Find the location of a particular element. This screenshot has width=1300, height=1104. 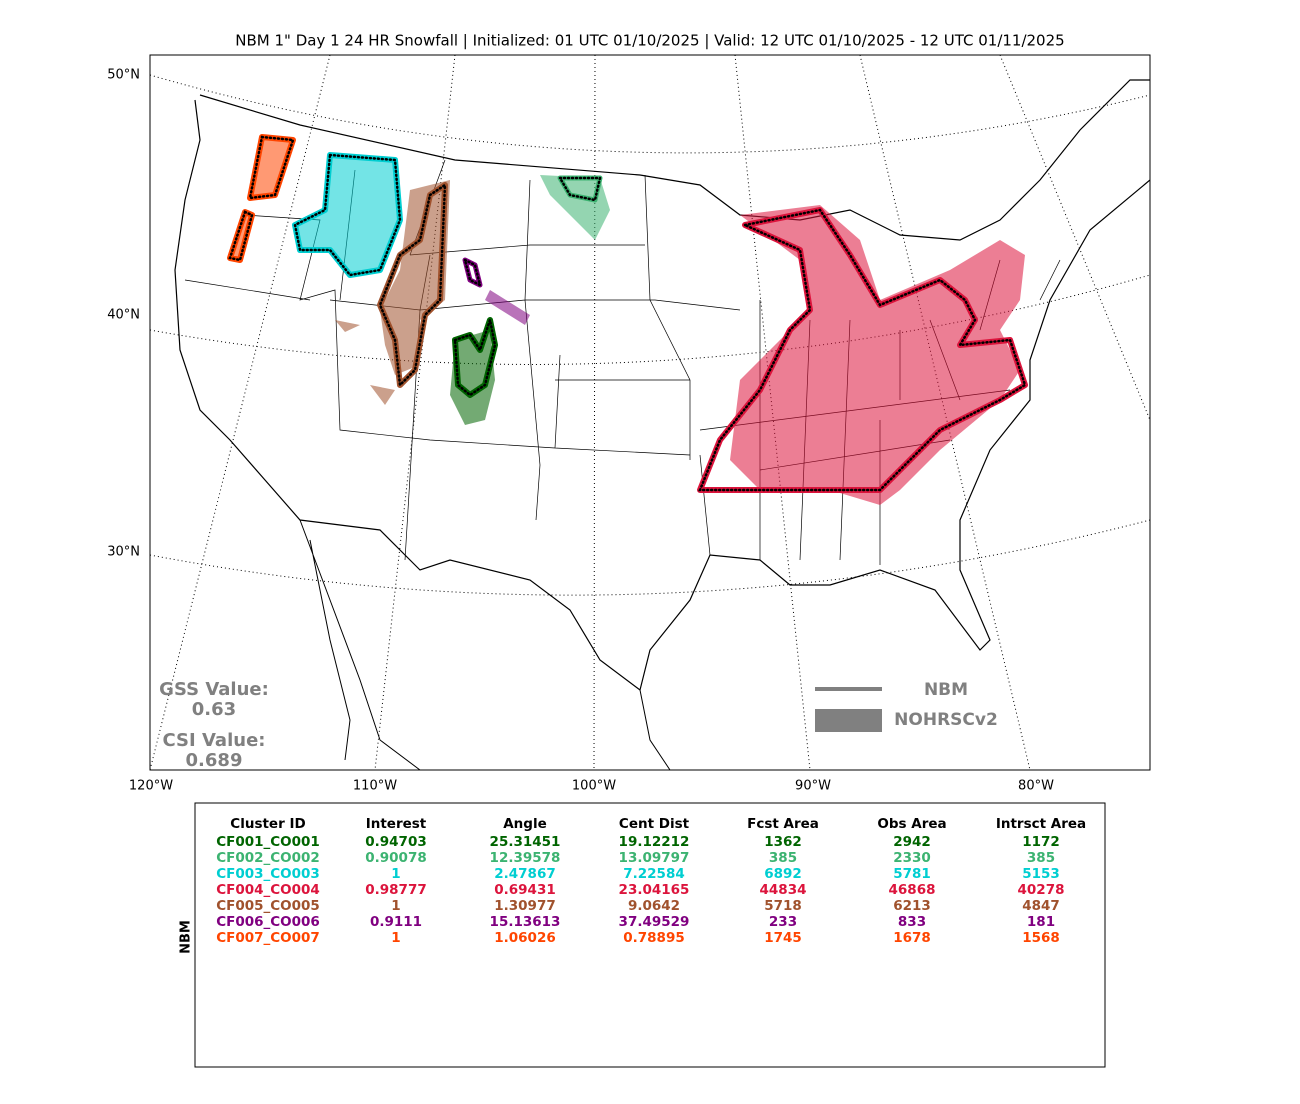

table-cell: 833 is located at coordinates (912, 922).